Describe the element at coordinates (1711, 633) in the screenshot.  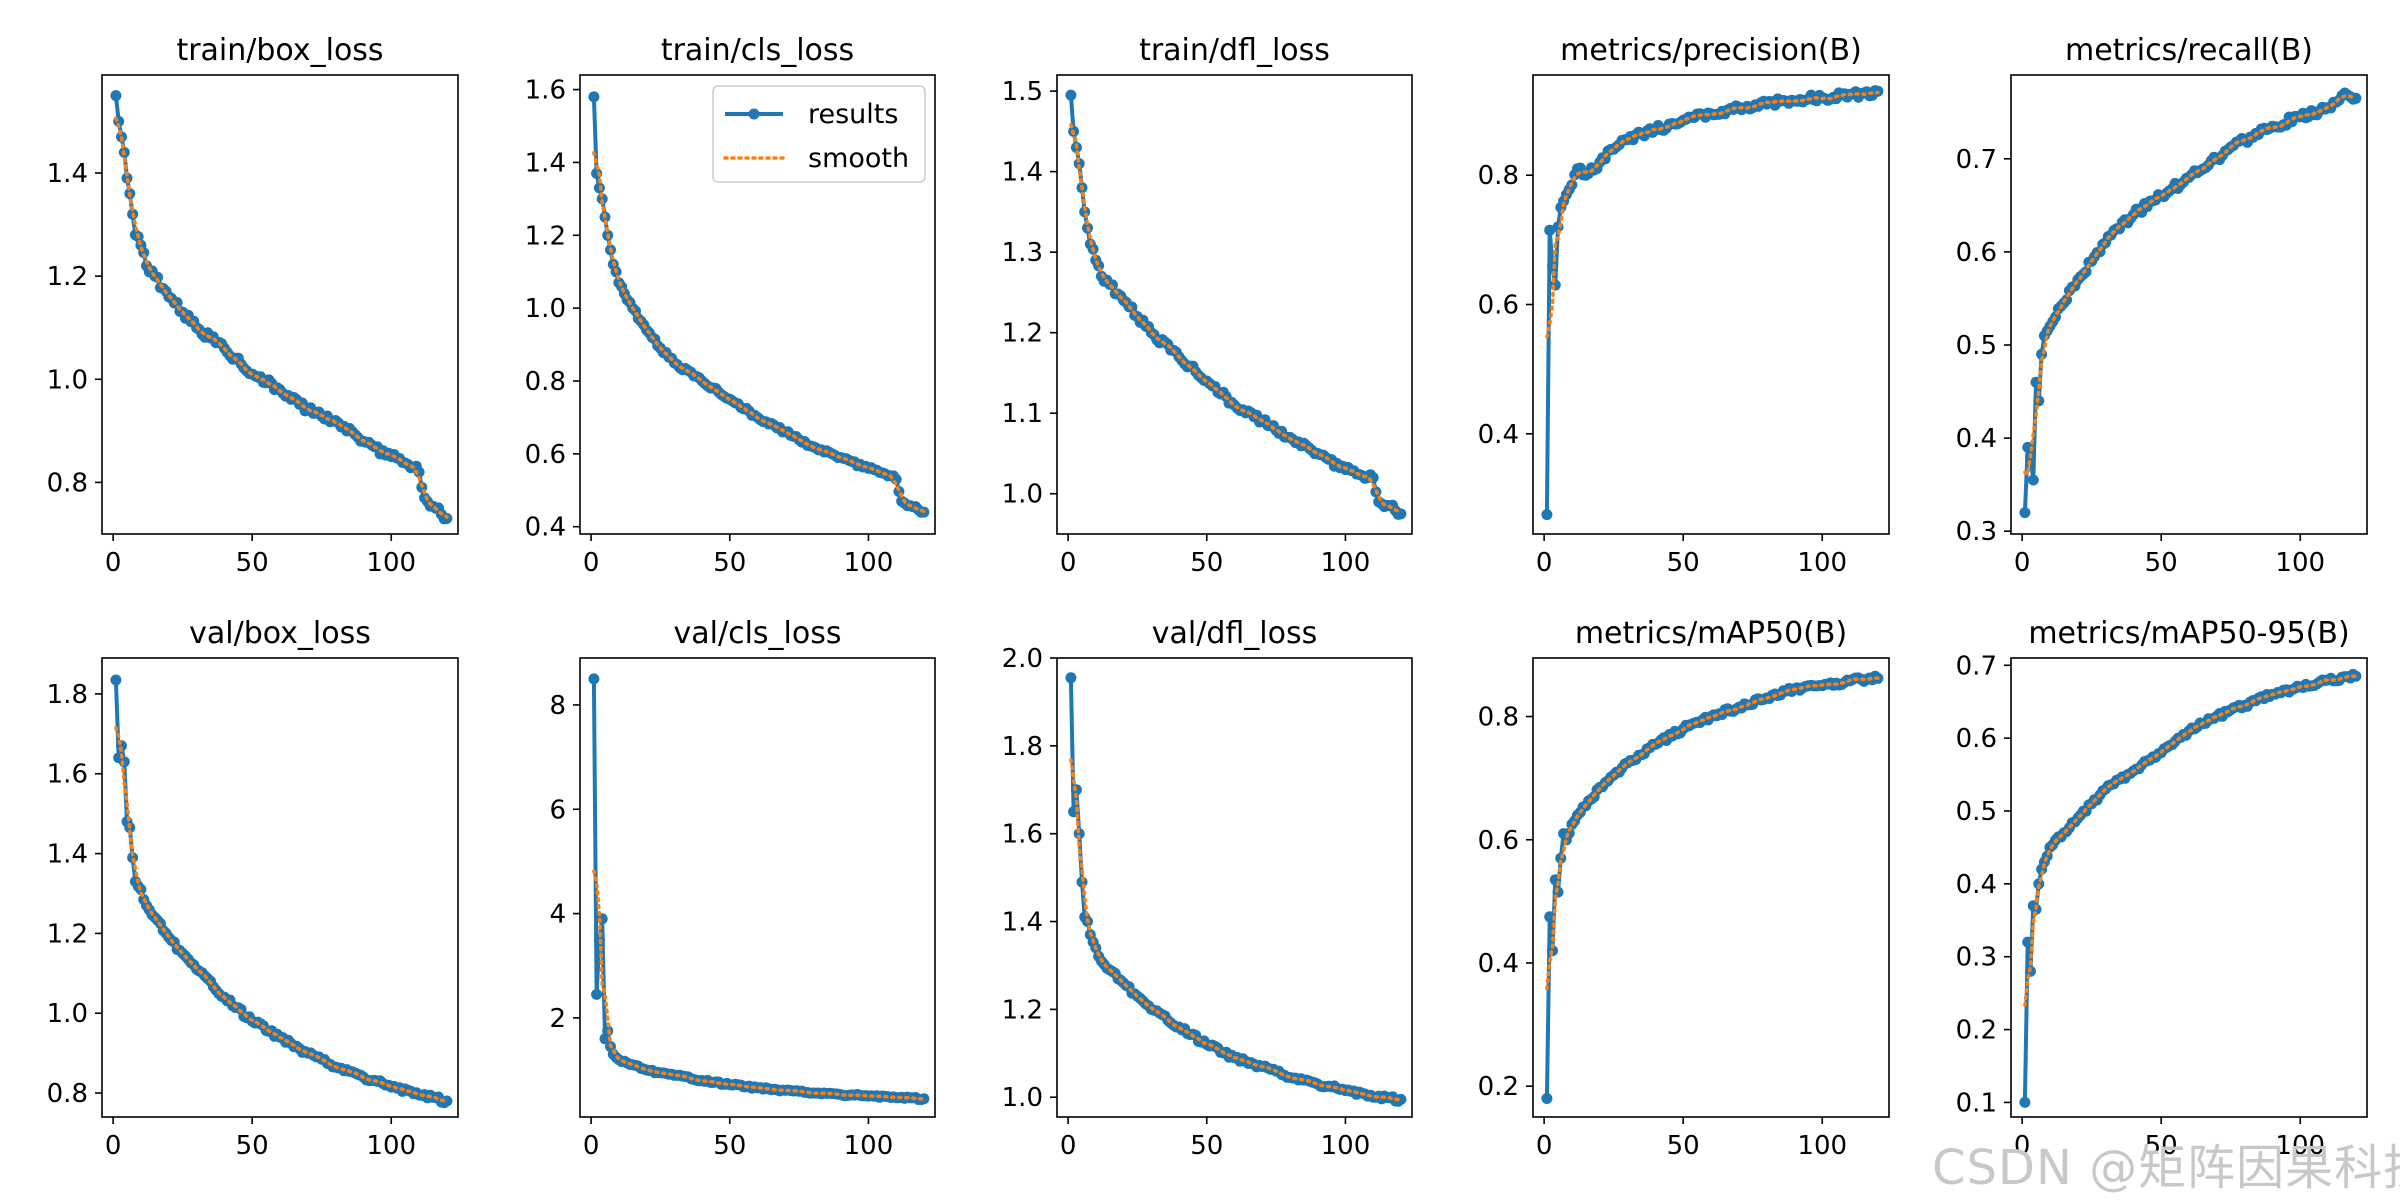
I see `chart-title: metrics/mAP50(B)` at that location.